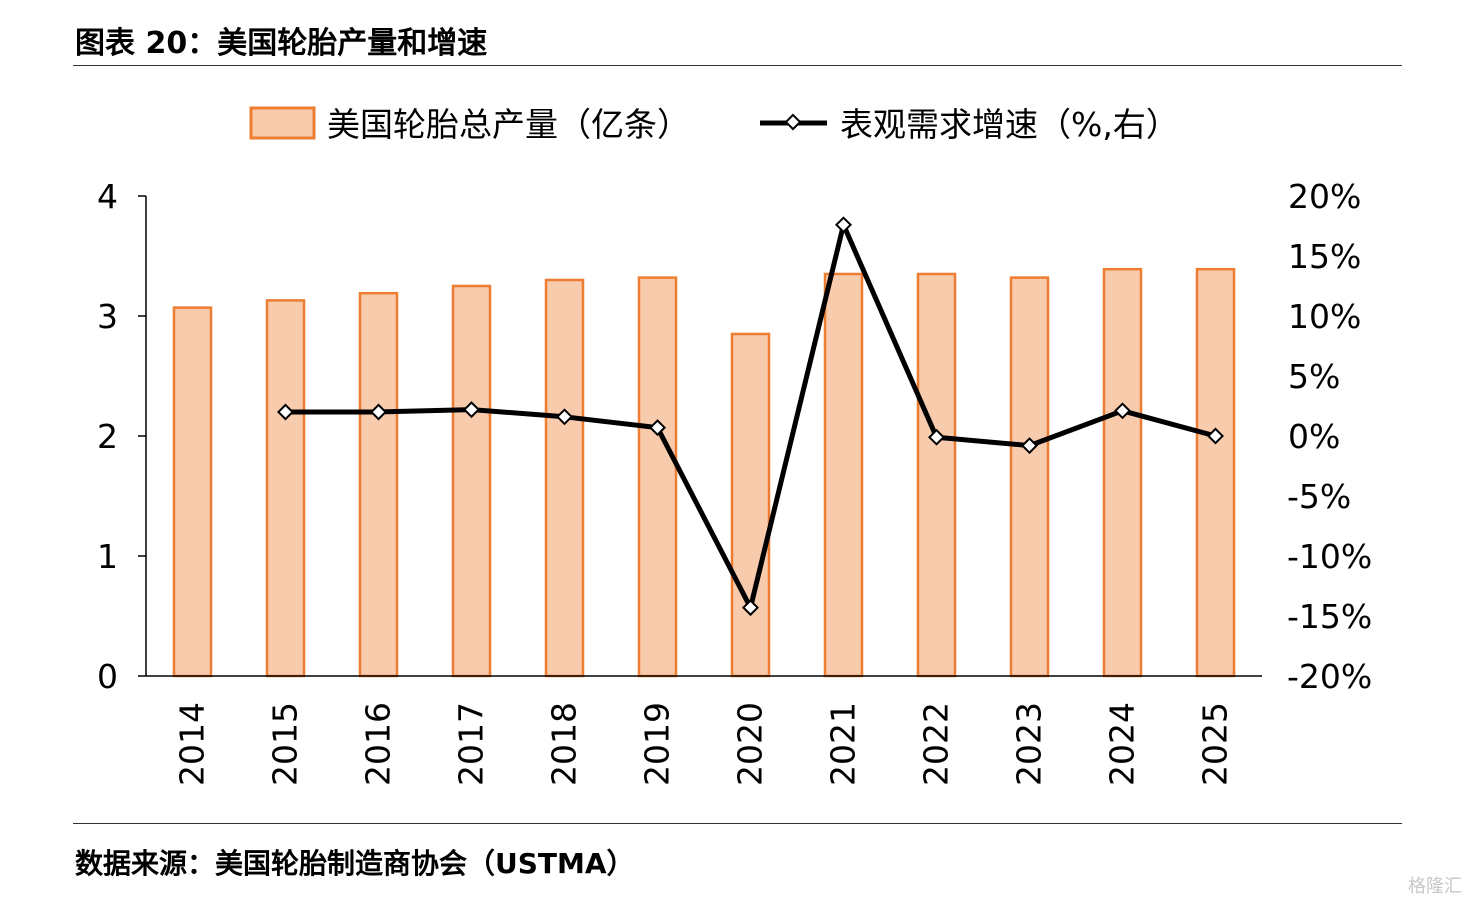  Describe the element at coordinates (793, 122) in the screenshot. I see `legend-line-marker` at that location.